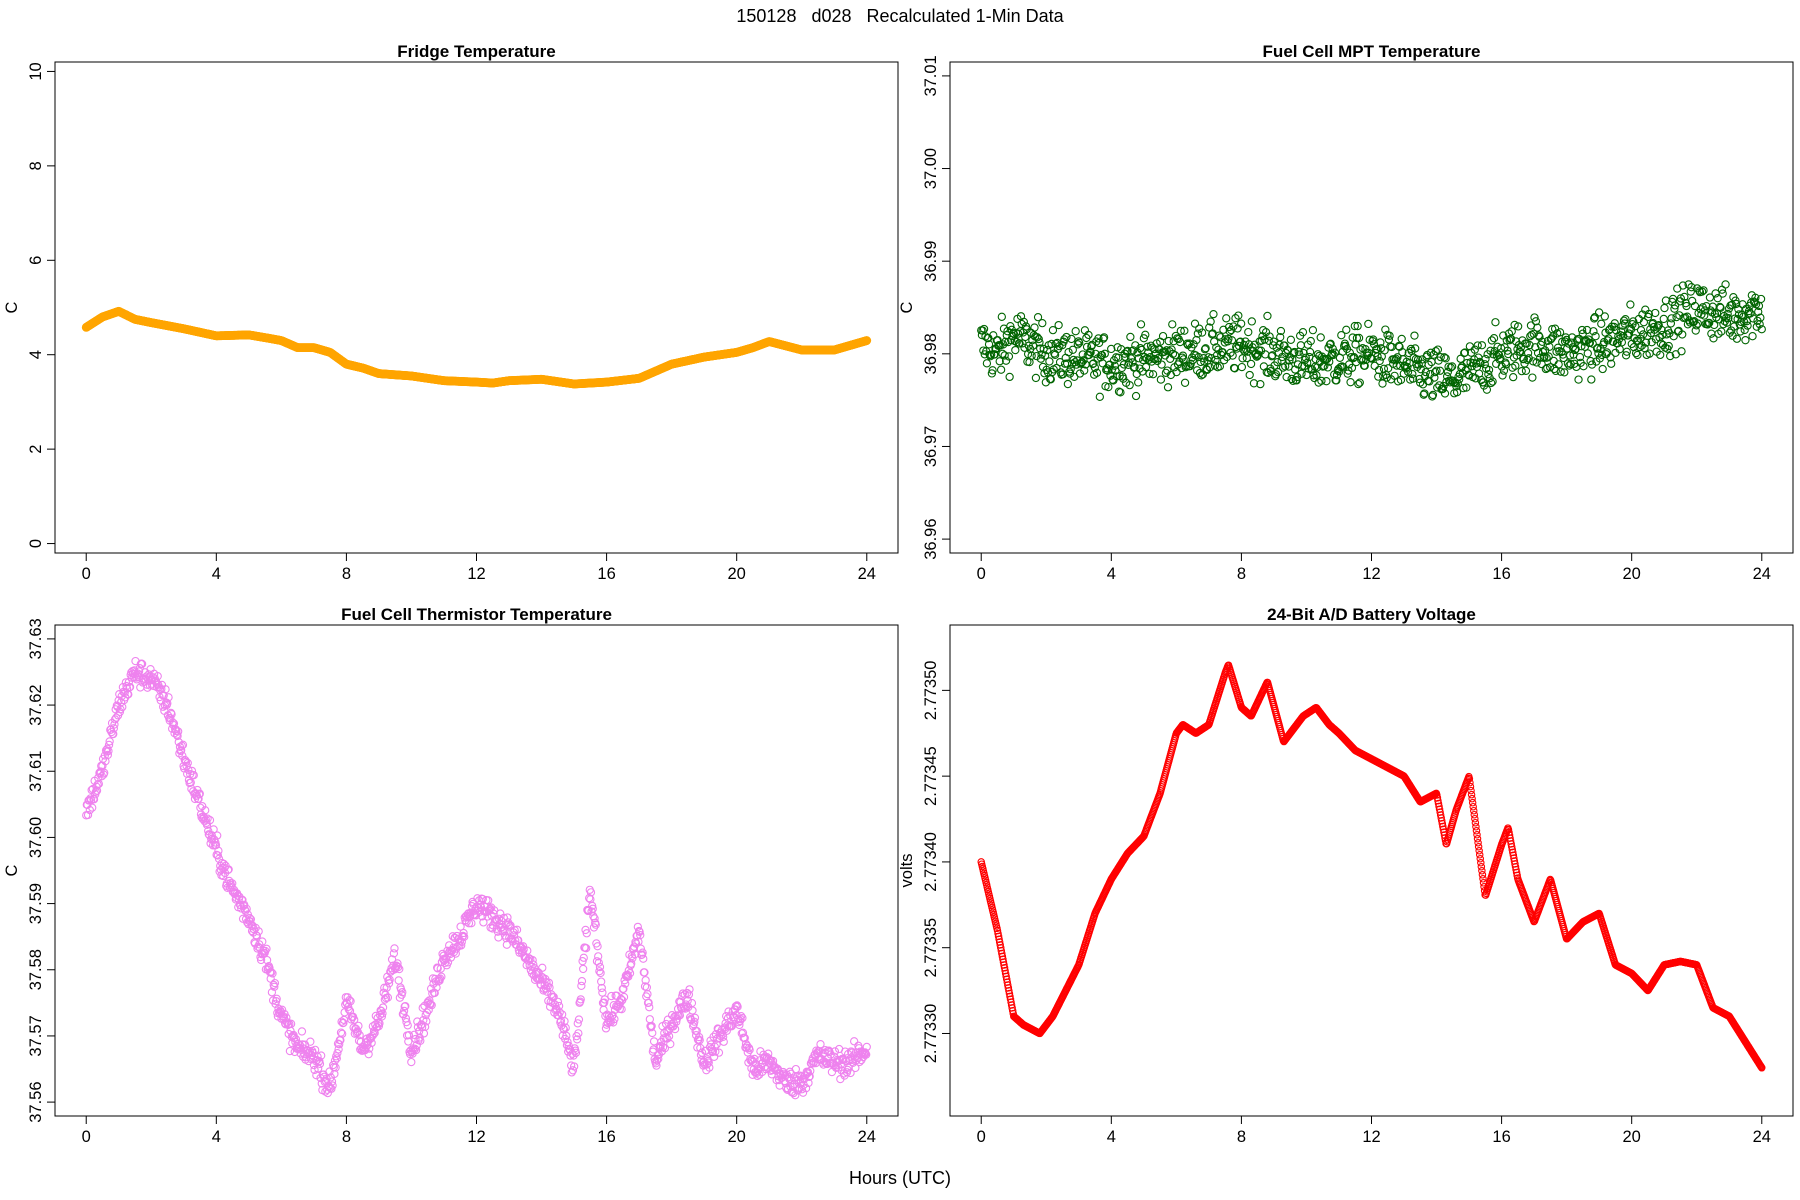 The width and height of the screenshot is (1800, 1200). I want to click on y-tick-label: 4, so click(36, 354).